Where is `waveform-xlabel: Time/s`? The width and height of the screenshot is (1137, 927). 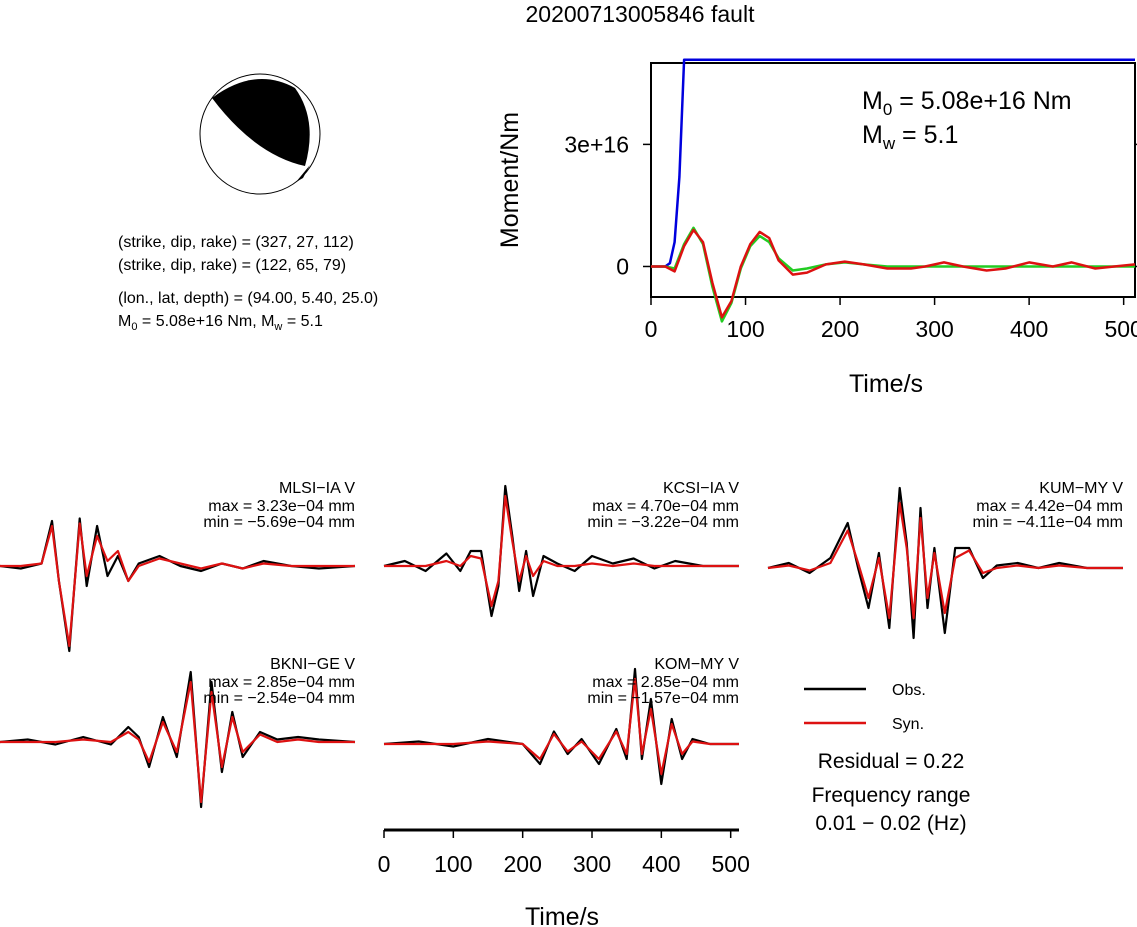 waveform-xlabel: Time/s is located at coordinates (562, 915).